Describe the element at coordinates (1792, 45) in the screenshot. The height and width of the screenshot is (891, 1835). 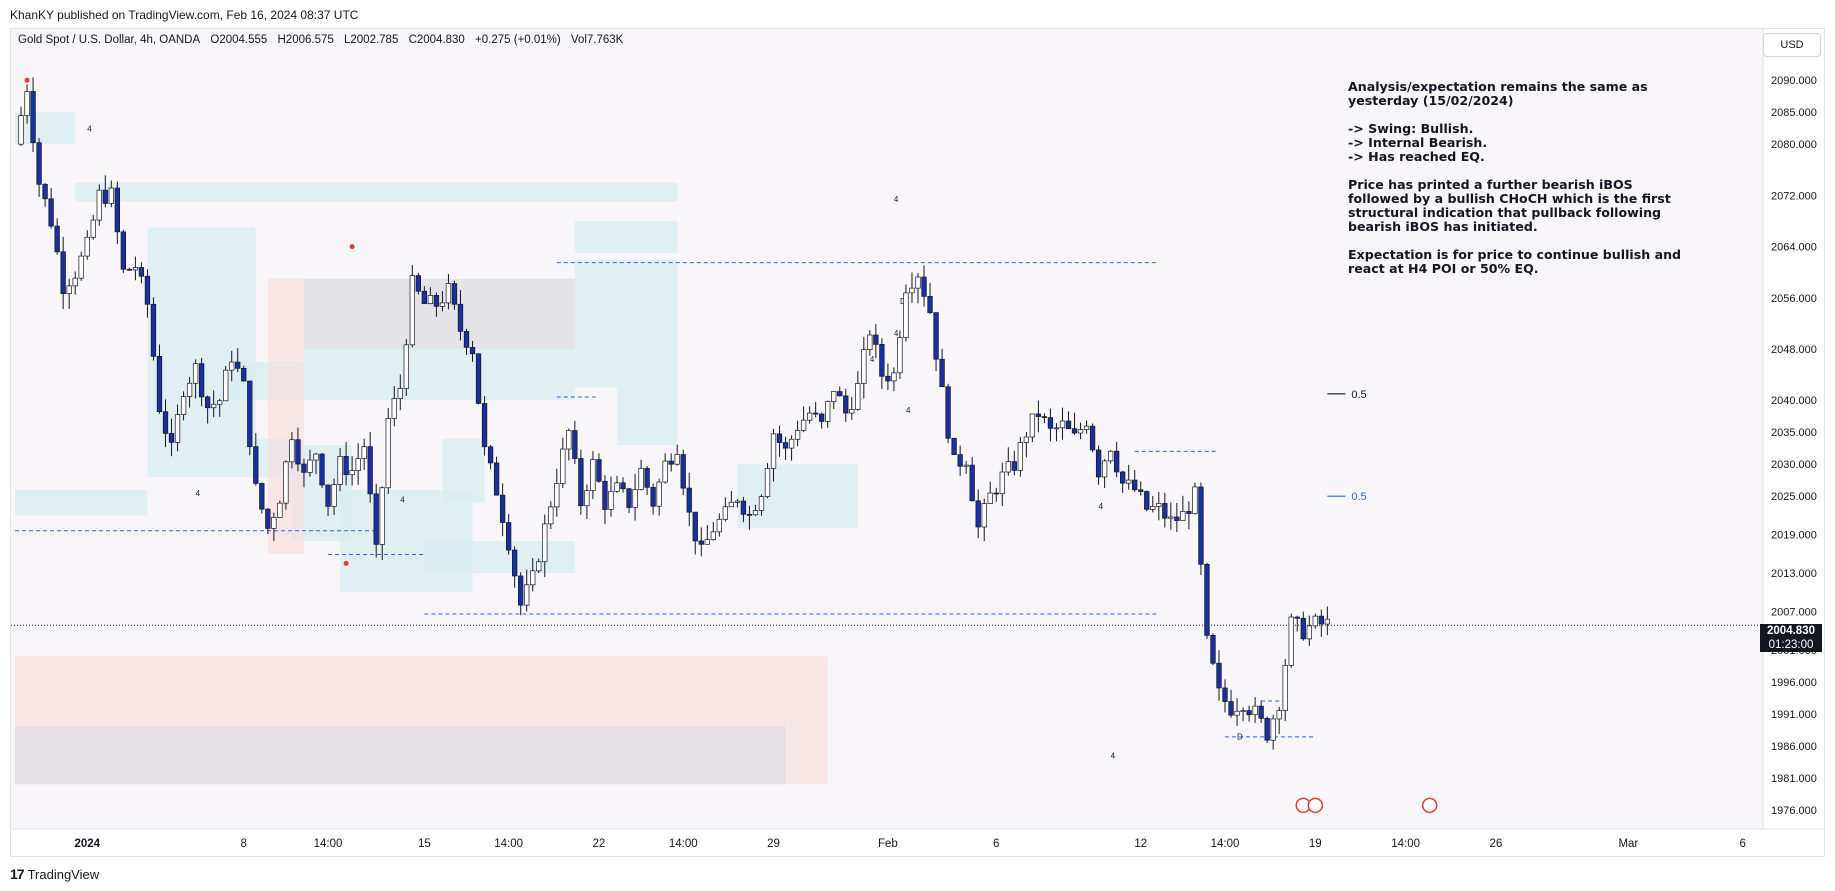
I see `currency-button: USD` at that location.